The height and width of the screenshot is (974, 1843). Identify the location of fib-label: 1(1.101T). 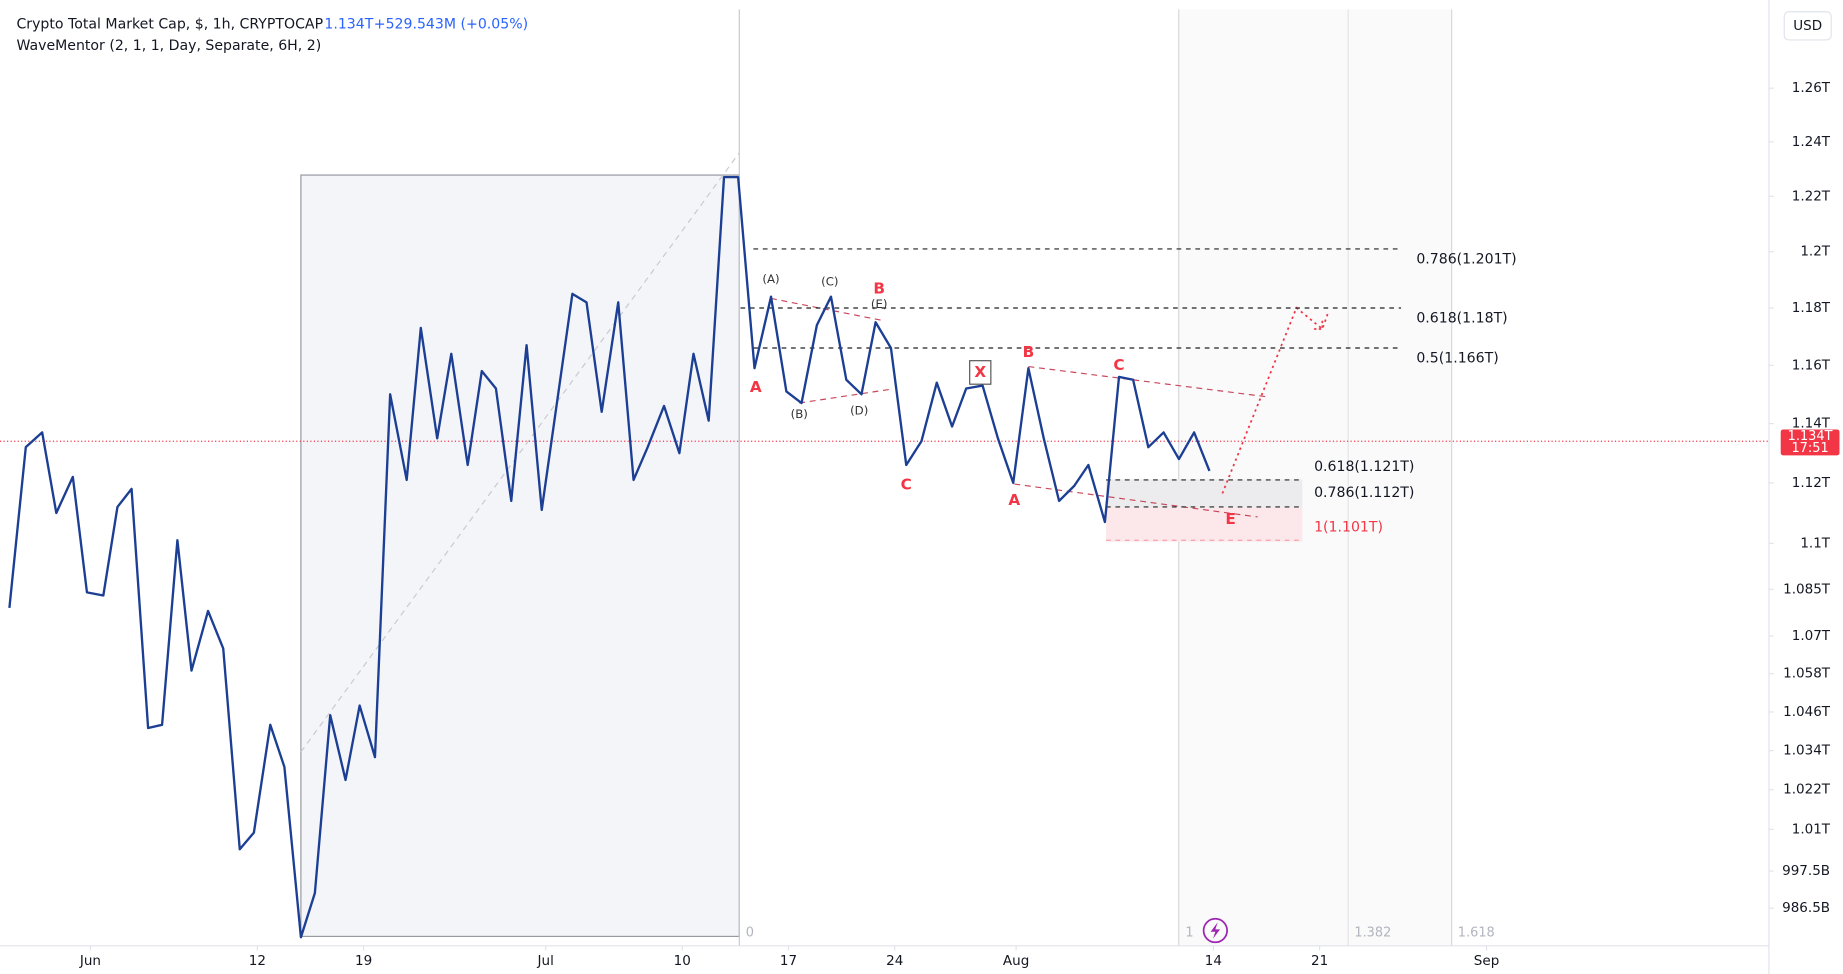
(1348, 527).